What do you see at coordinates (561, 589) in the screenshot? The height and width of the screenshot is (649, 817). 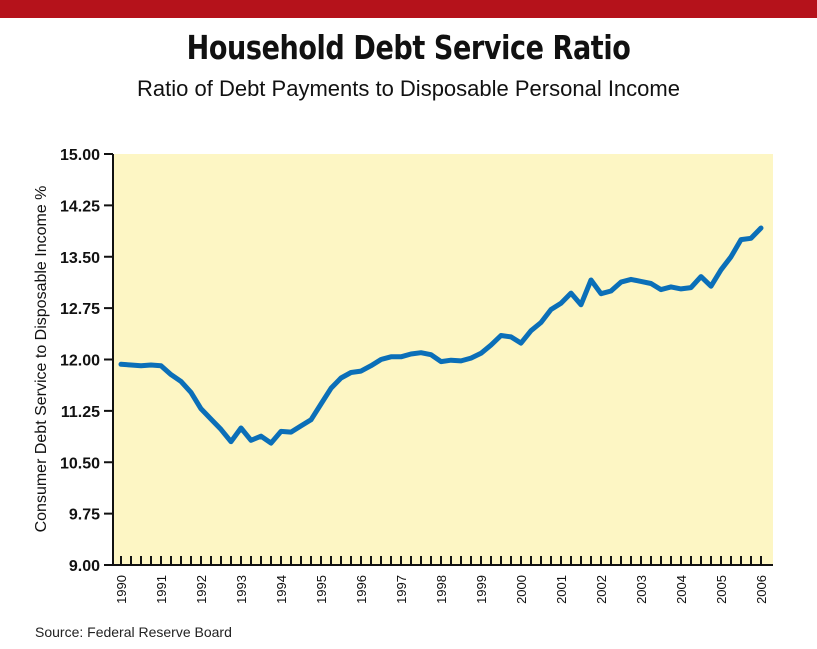 I see `x-tick-label: 2001` at bounding box center [561, 589].